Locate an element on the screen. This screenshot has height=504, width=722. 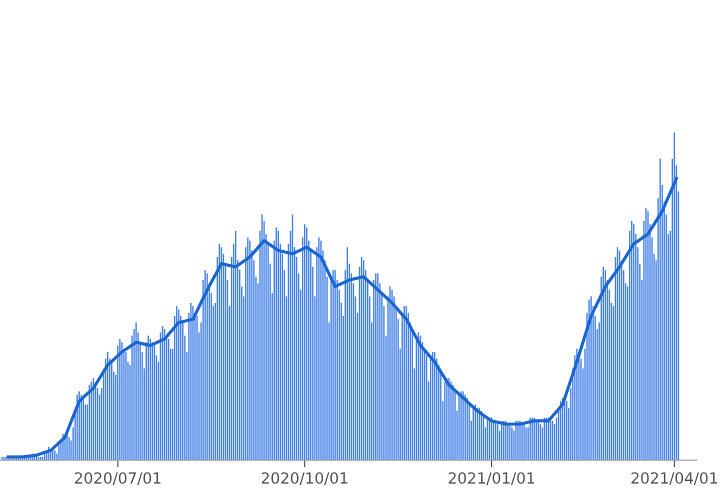
x-tick-label: 2020/07/01 is located at coordinates (117, 478).